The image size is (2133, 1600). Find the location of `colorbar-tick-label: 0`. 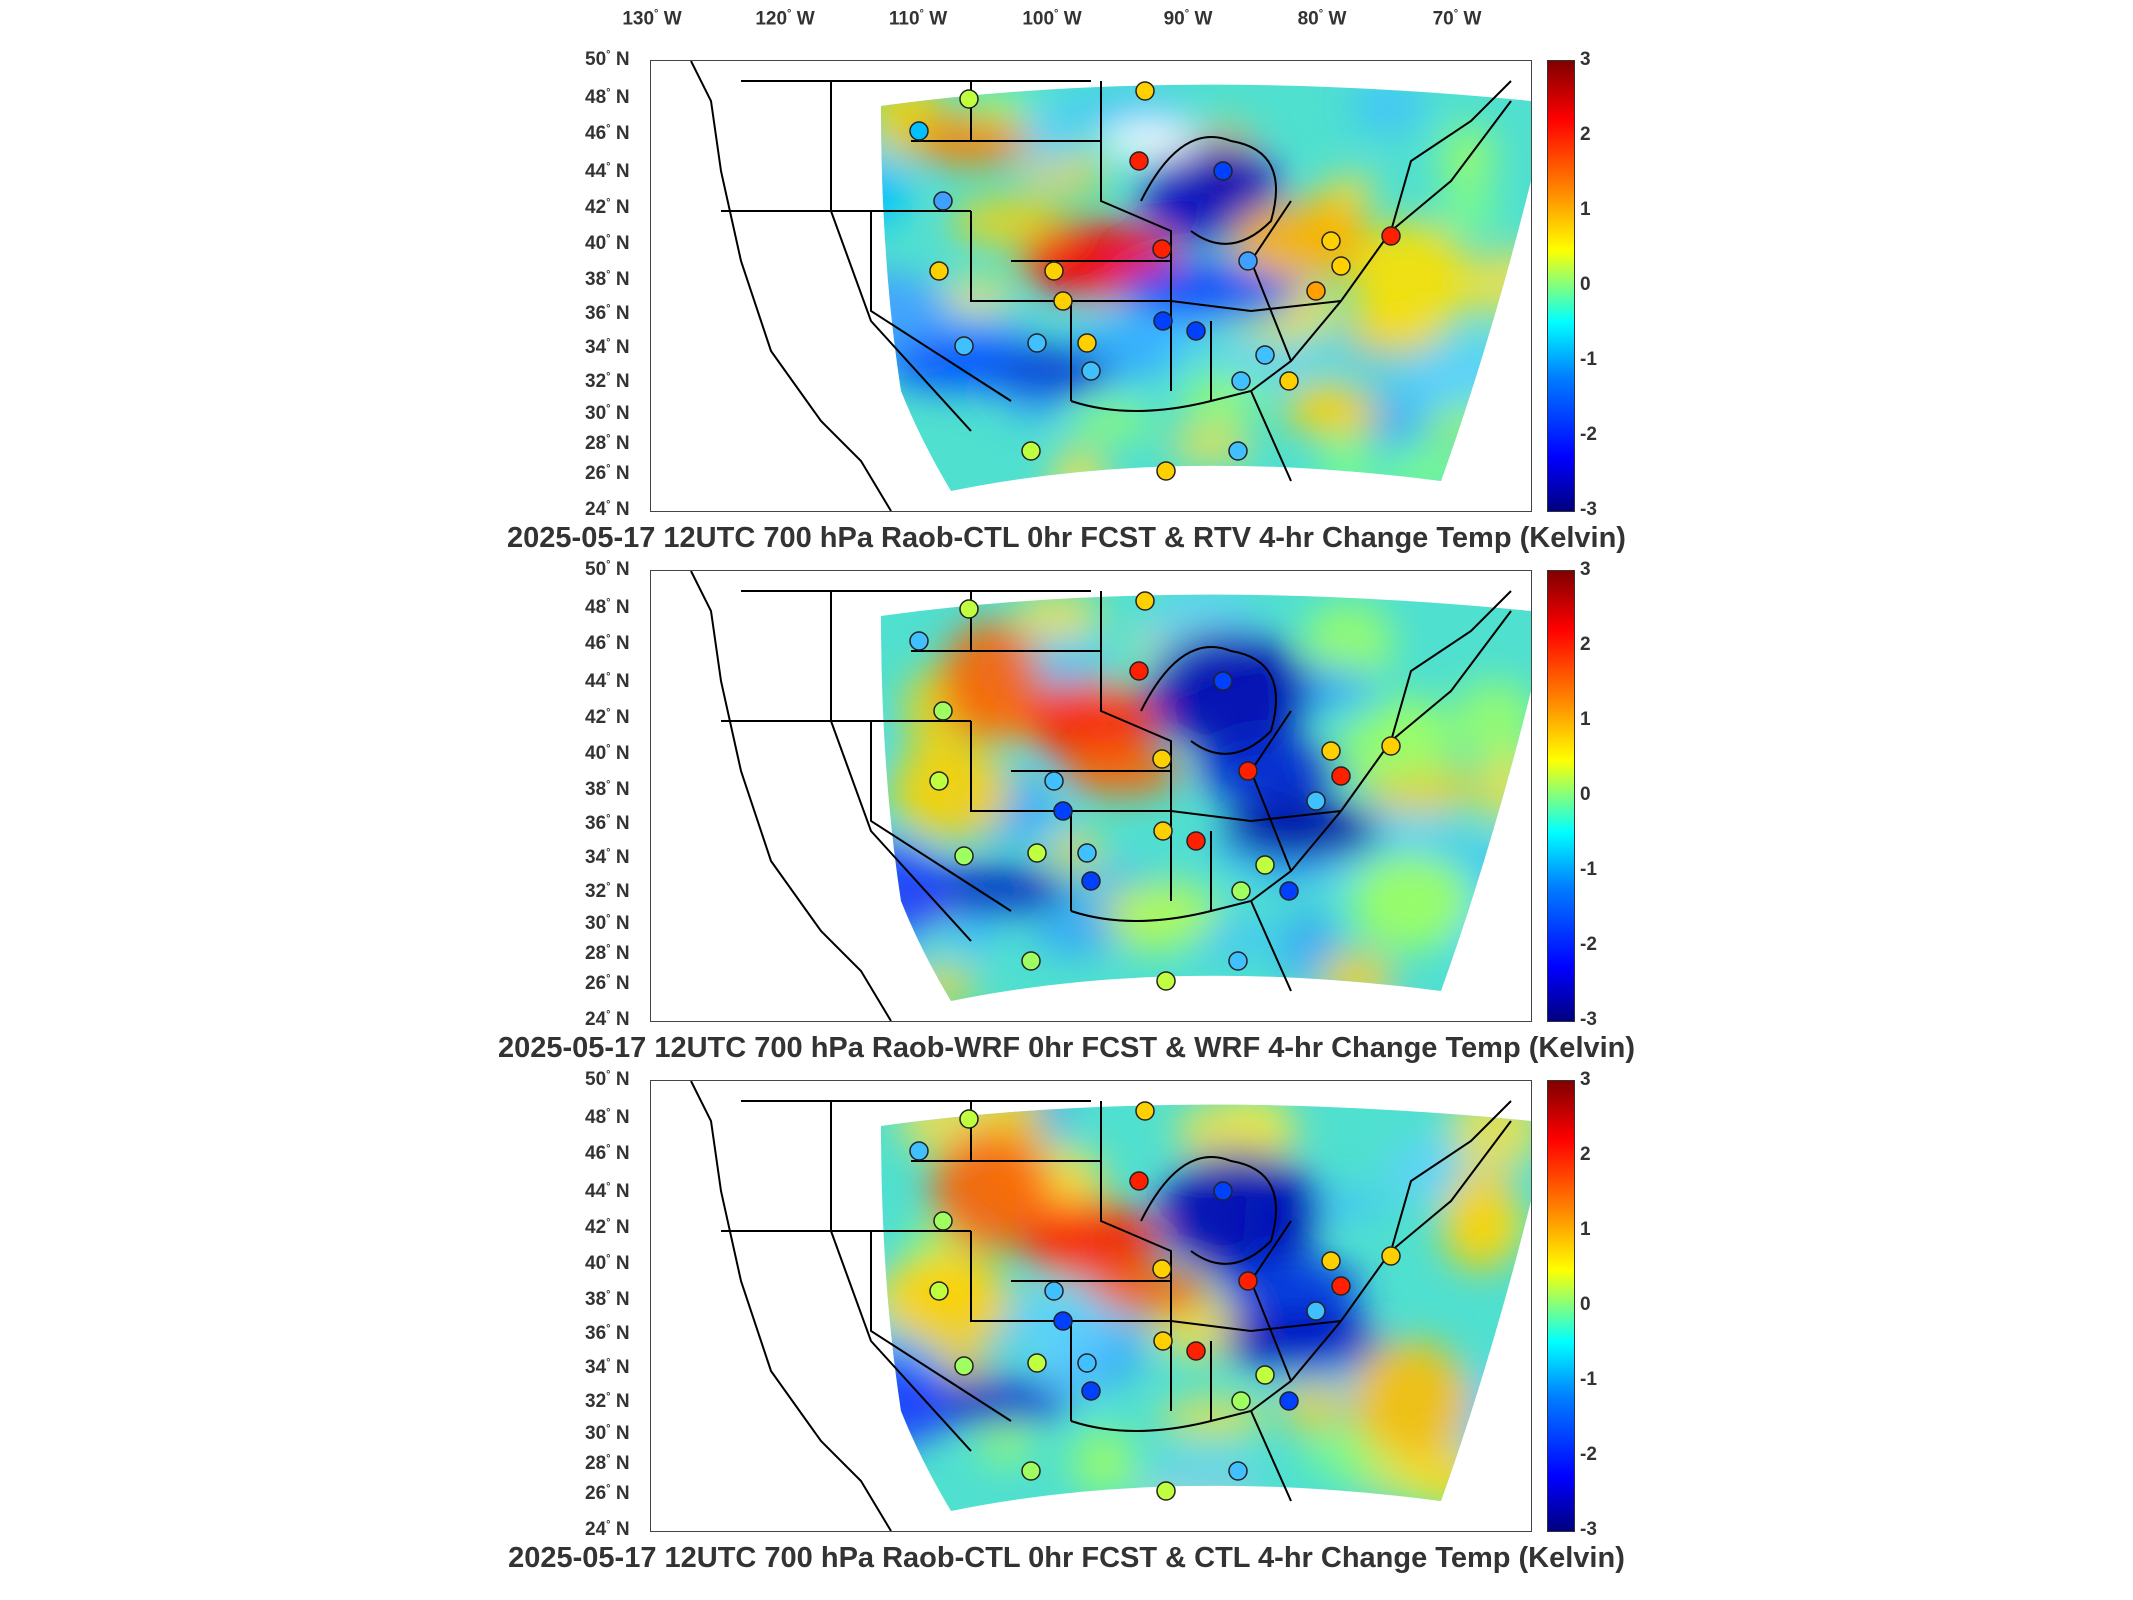

colorbar-tick-label: 0 is located at coordinates (1585, 1304).